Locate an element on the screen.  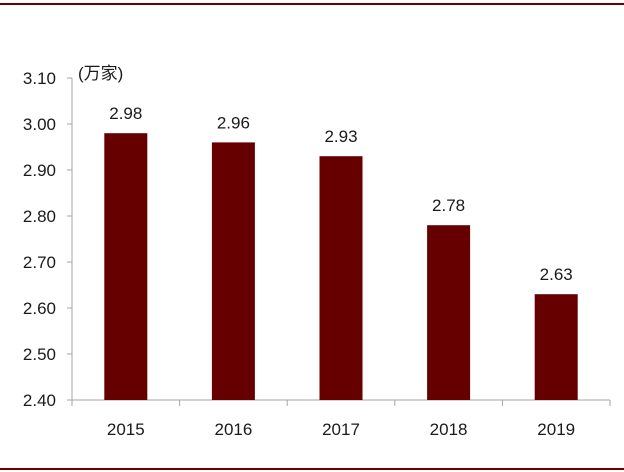
y-tick-label: 3.10 is located at coordinates (39, 78).